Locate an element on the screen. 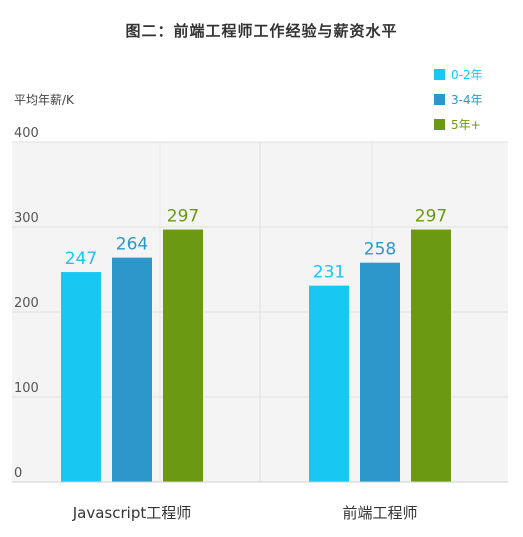 This screenshot has width=523, height=537. legend-label-1: 3-4年 is located at coordinates (467, 100).